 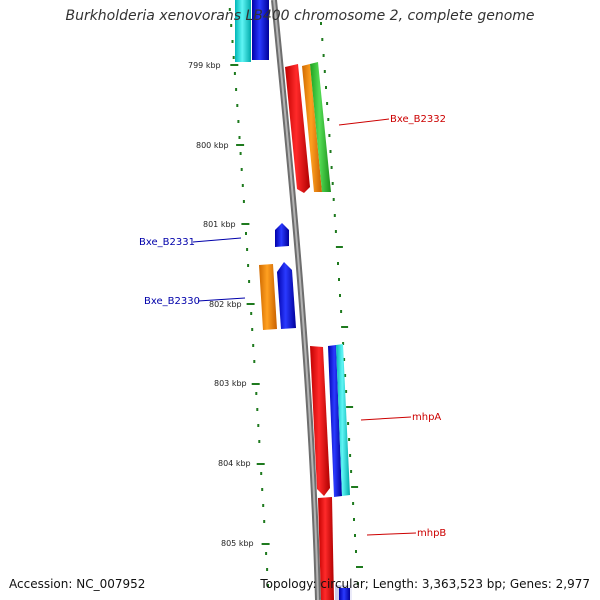 I want to click on accession-text: Accession: NC_007952, so click(x=77, y=584).